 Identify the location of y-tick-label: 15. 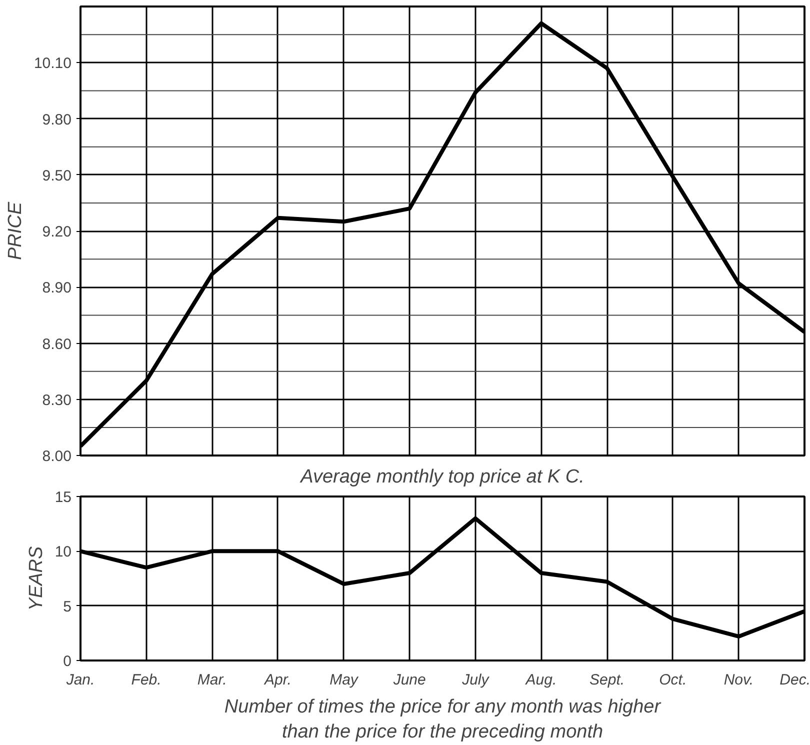
(63, 497).